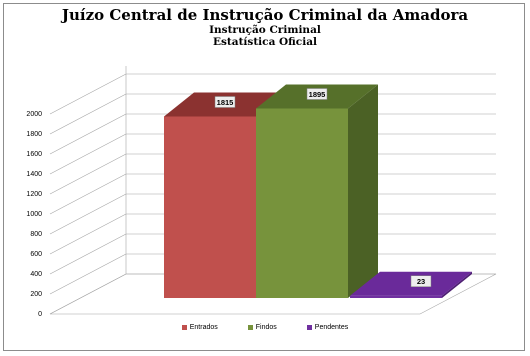  I want to click on legend-item-findos: Findos, so click(262, 327).